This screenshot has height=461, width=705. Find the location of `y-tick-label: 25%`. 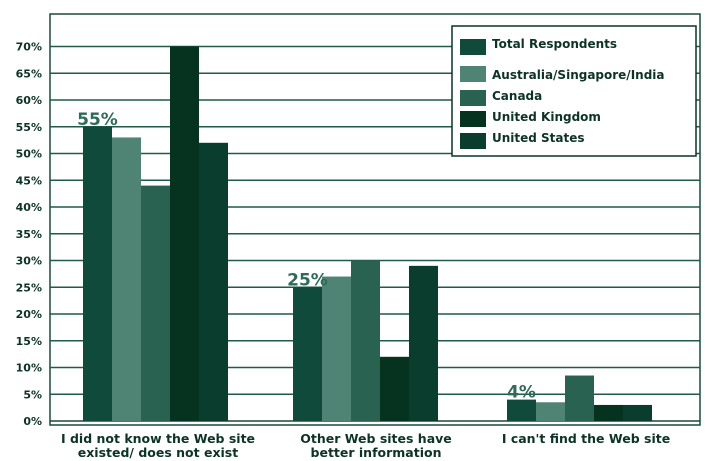

y-tick-label: 25% is located at coordinates (29, 287).